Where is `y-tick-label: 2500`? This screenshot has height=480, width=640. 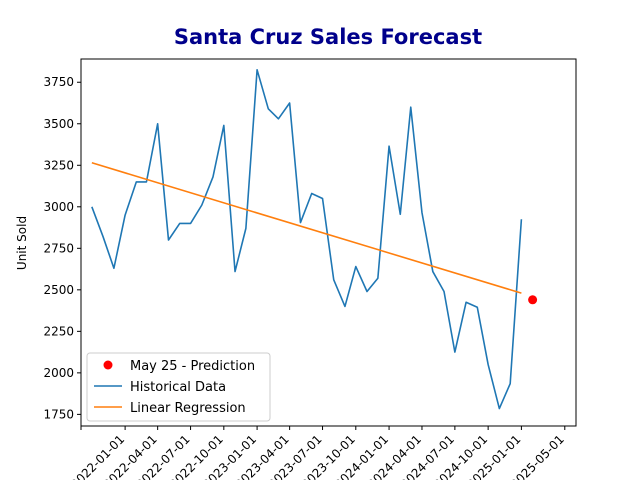
y-tick-label: 2500 is located at coordinates (58, 290).